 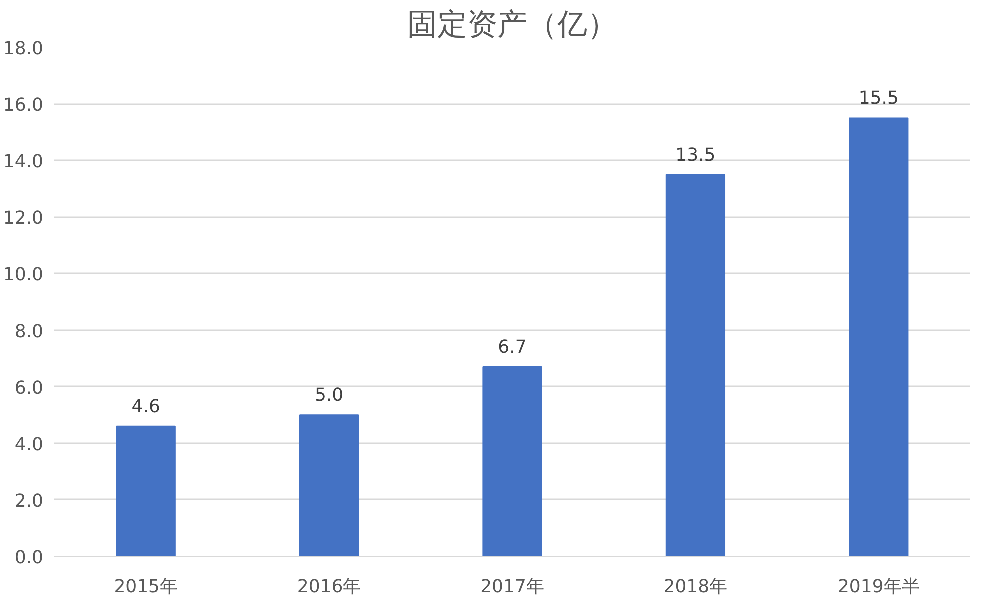 What do you see at coordinates (23, 162) in the screenshot?
I see `y-tick-label: 14.0` at bounding box center [23, 162].